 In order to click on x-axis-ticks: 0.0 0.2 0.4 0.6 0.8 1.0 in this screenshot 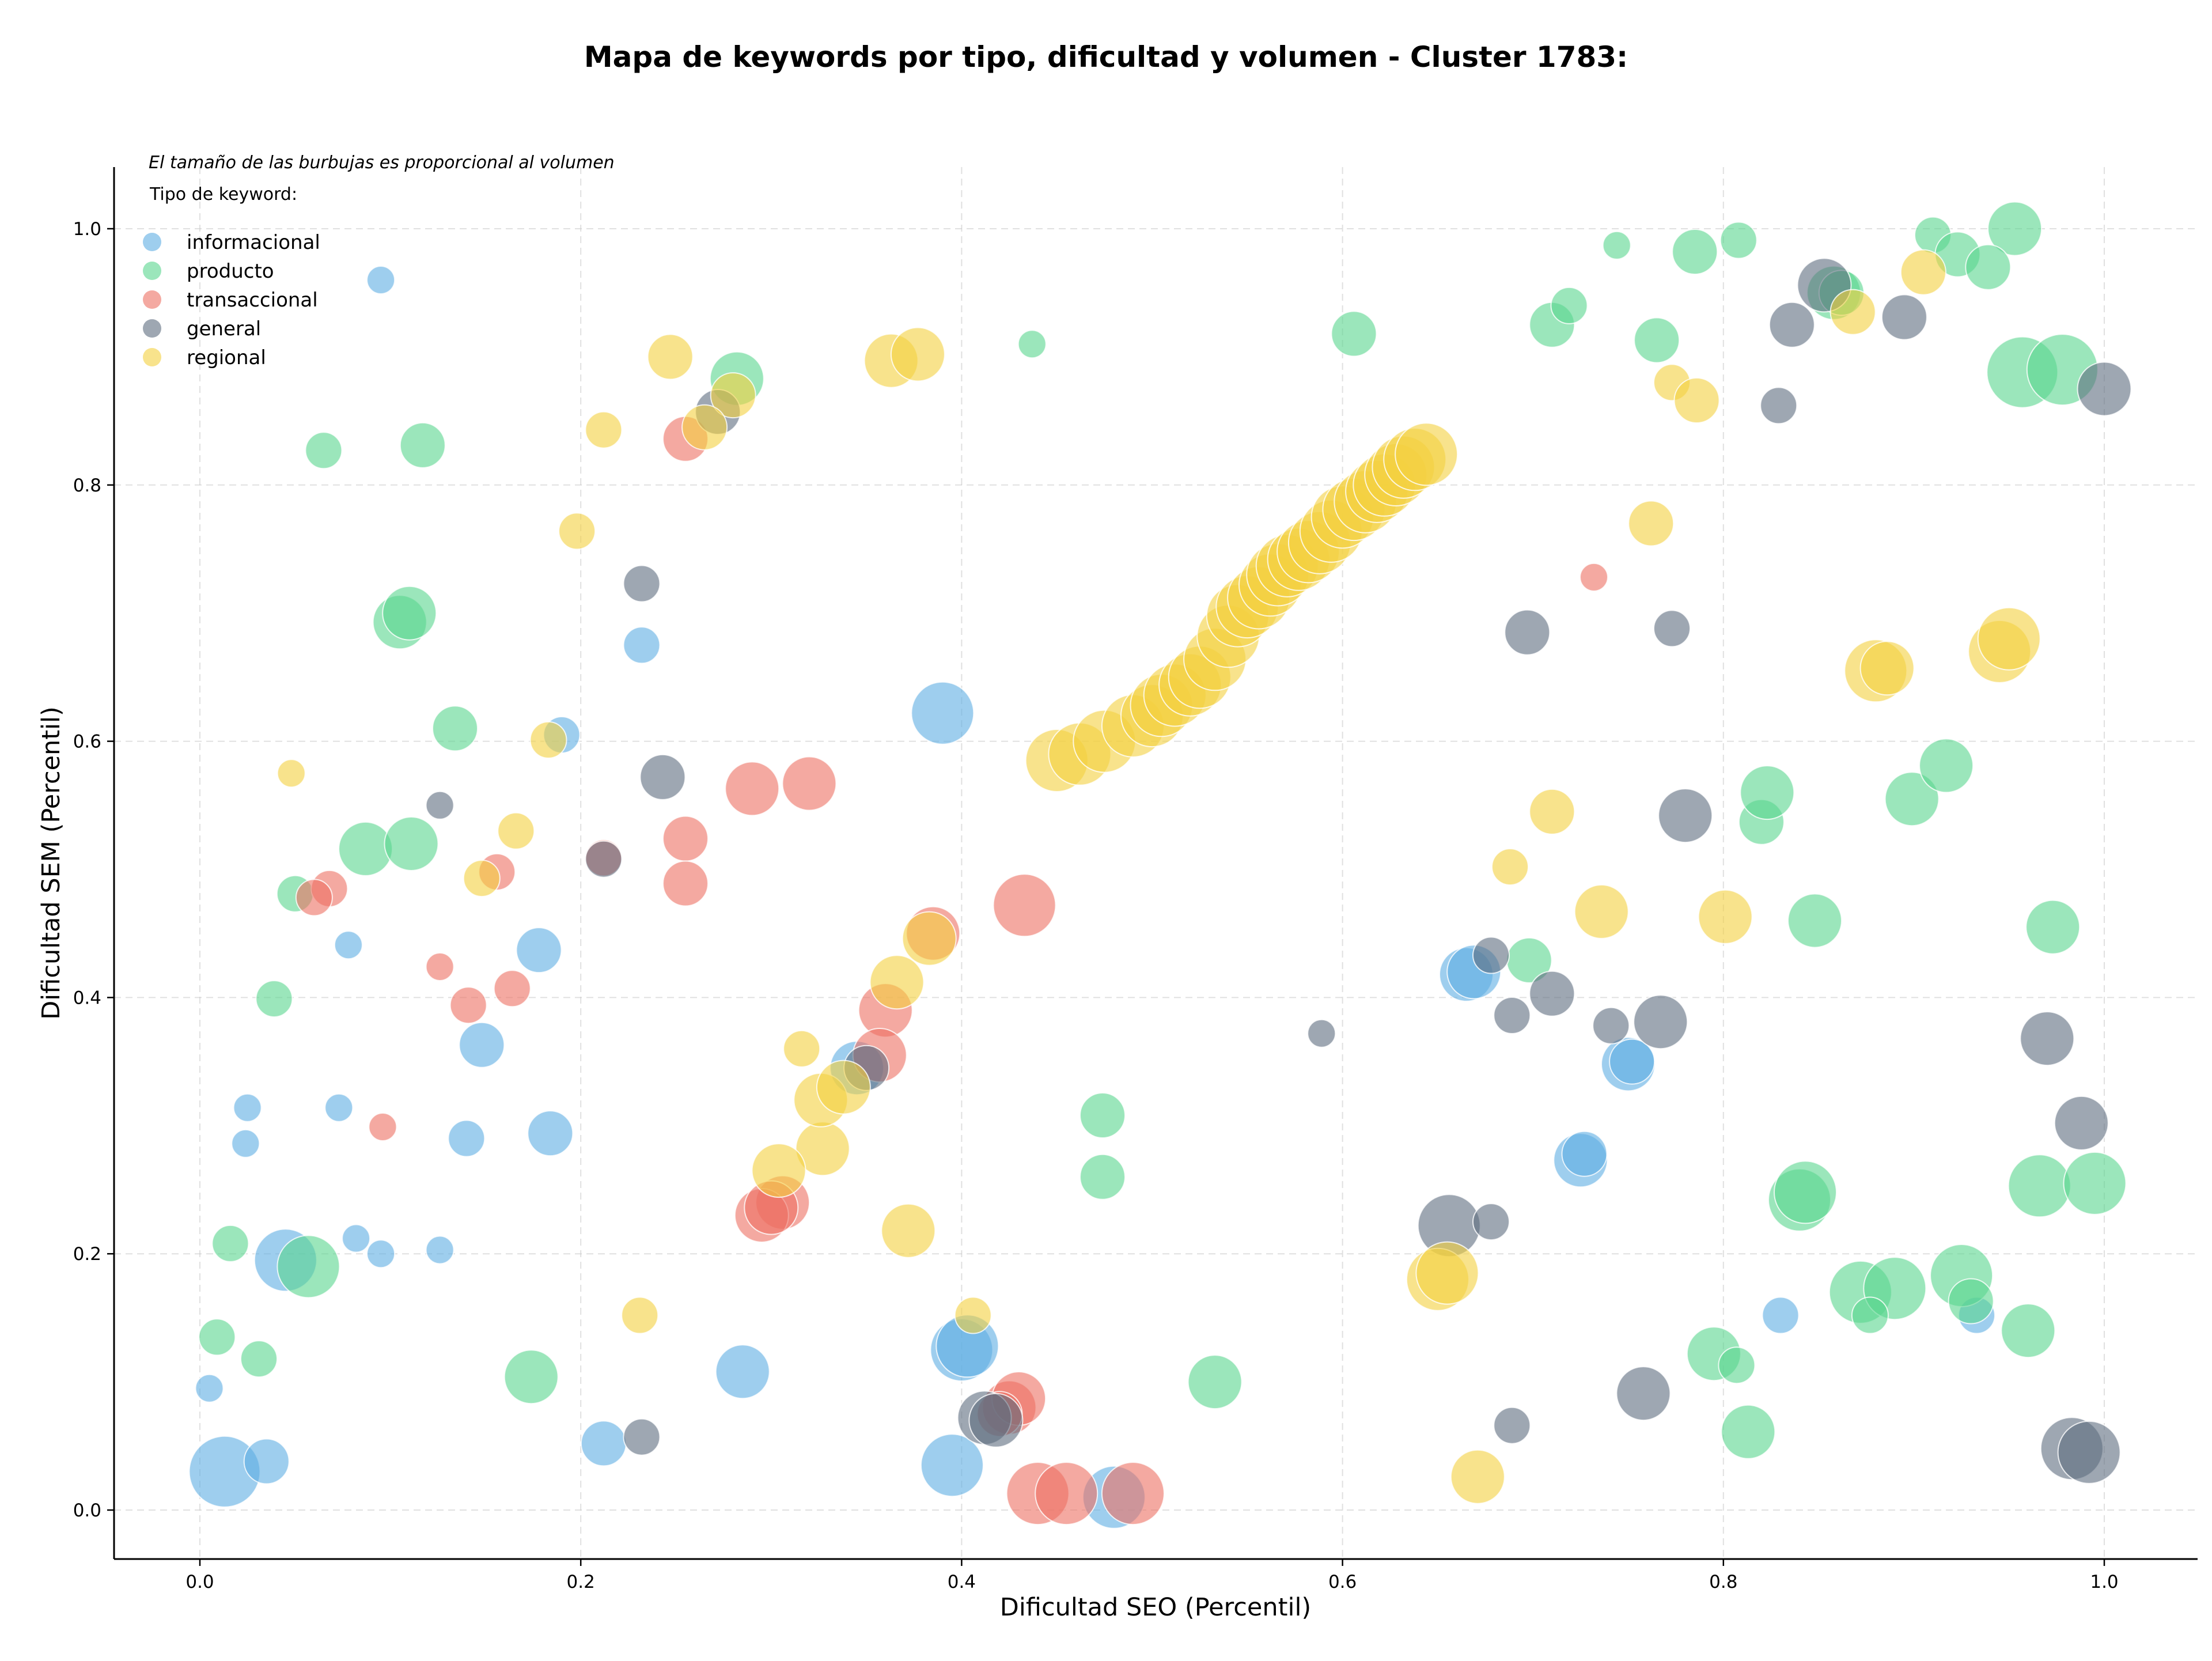, I will do `click(1152, 1575)`.